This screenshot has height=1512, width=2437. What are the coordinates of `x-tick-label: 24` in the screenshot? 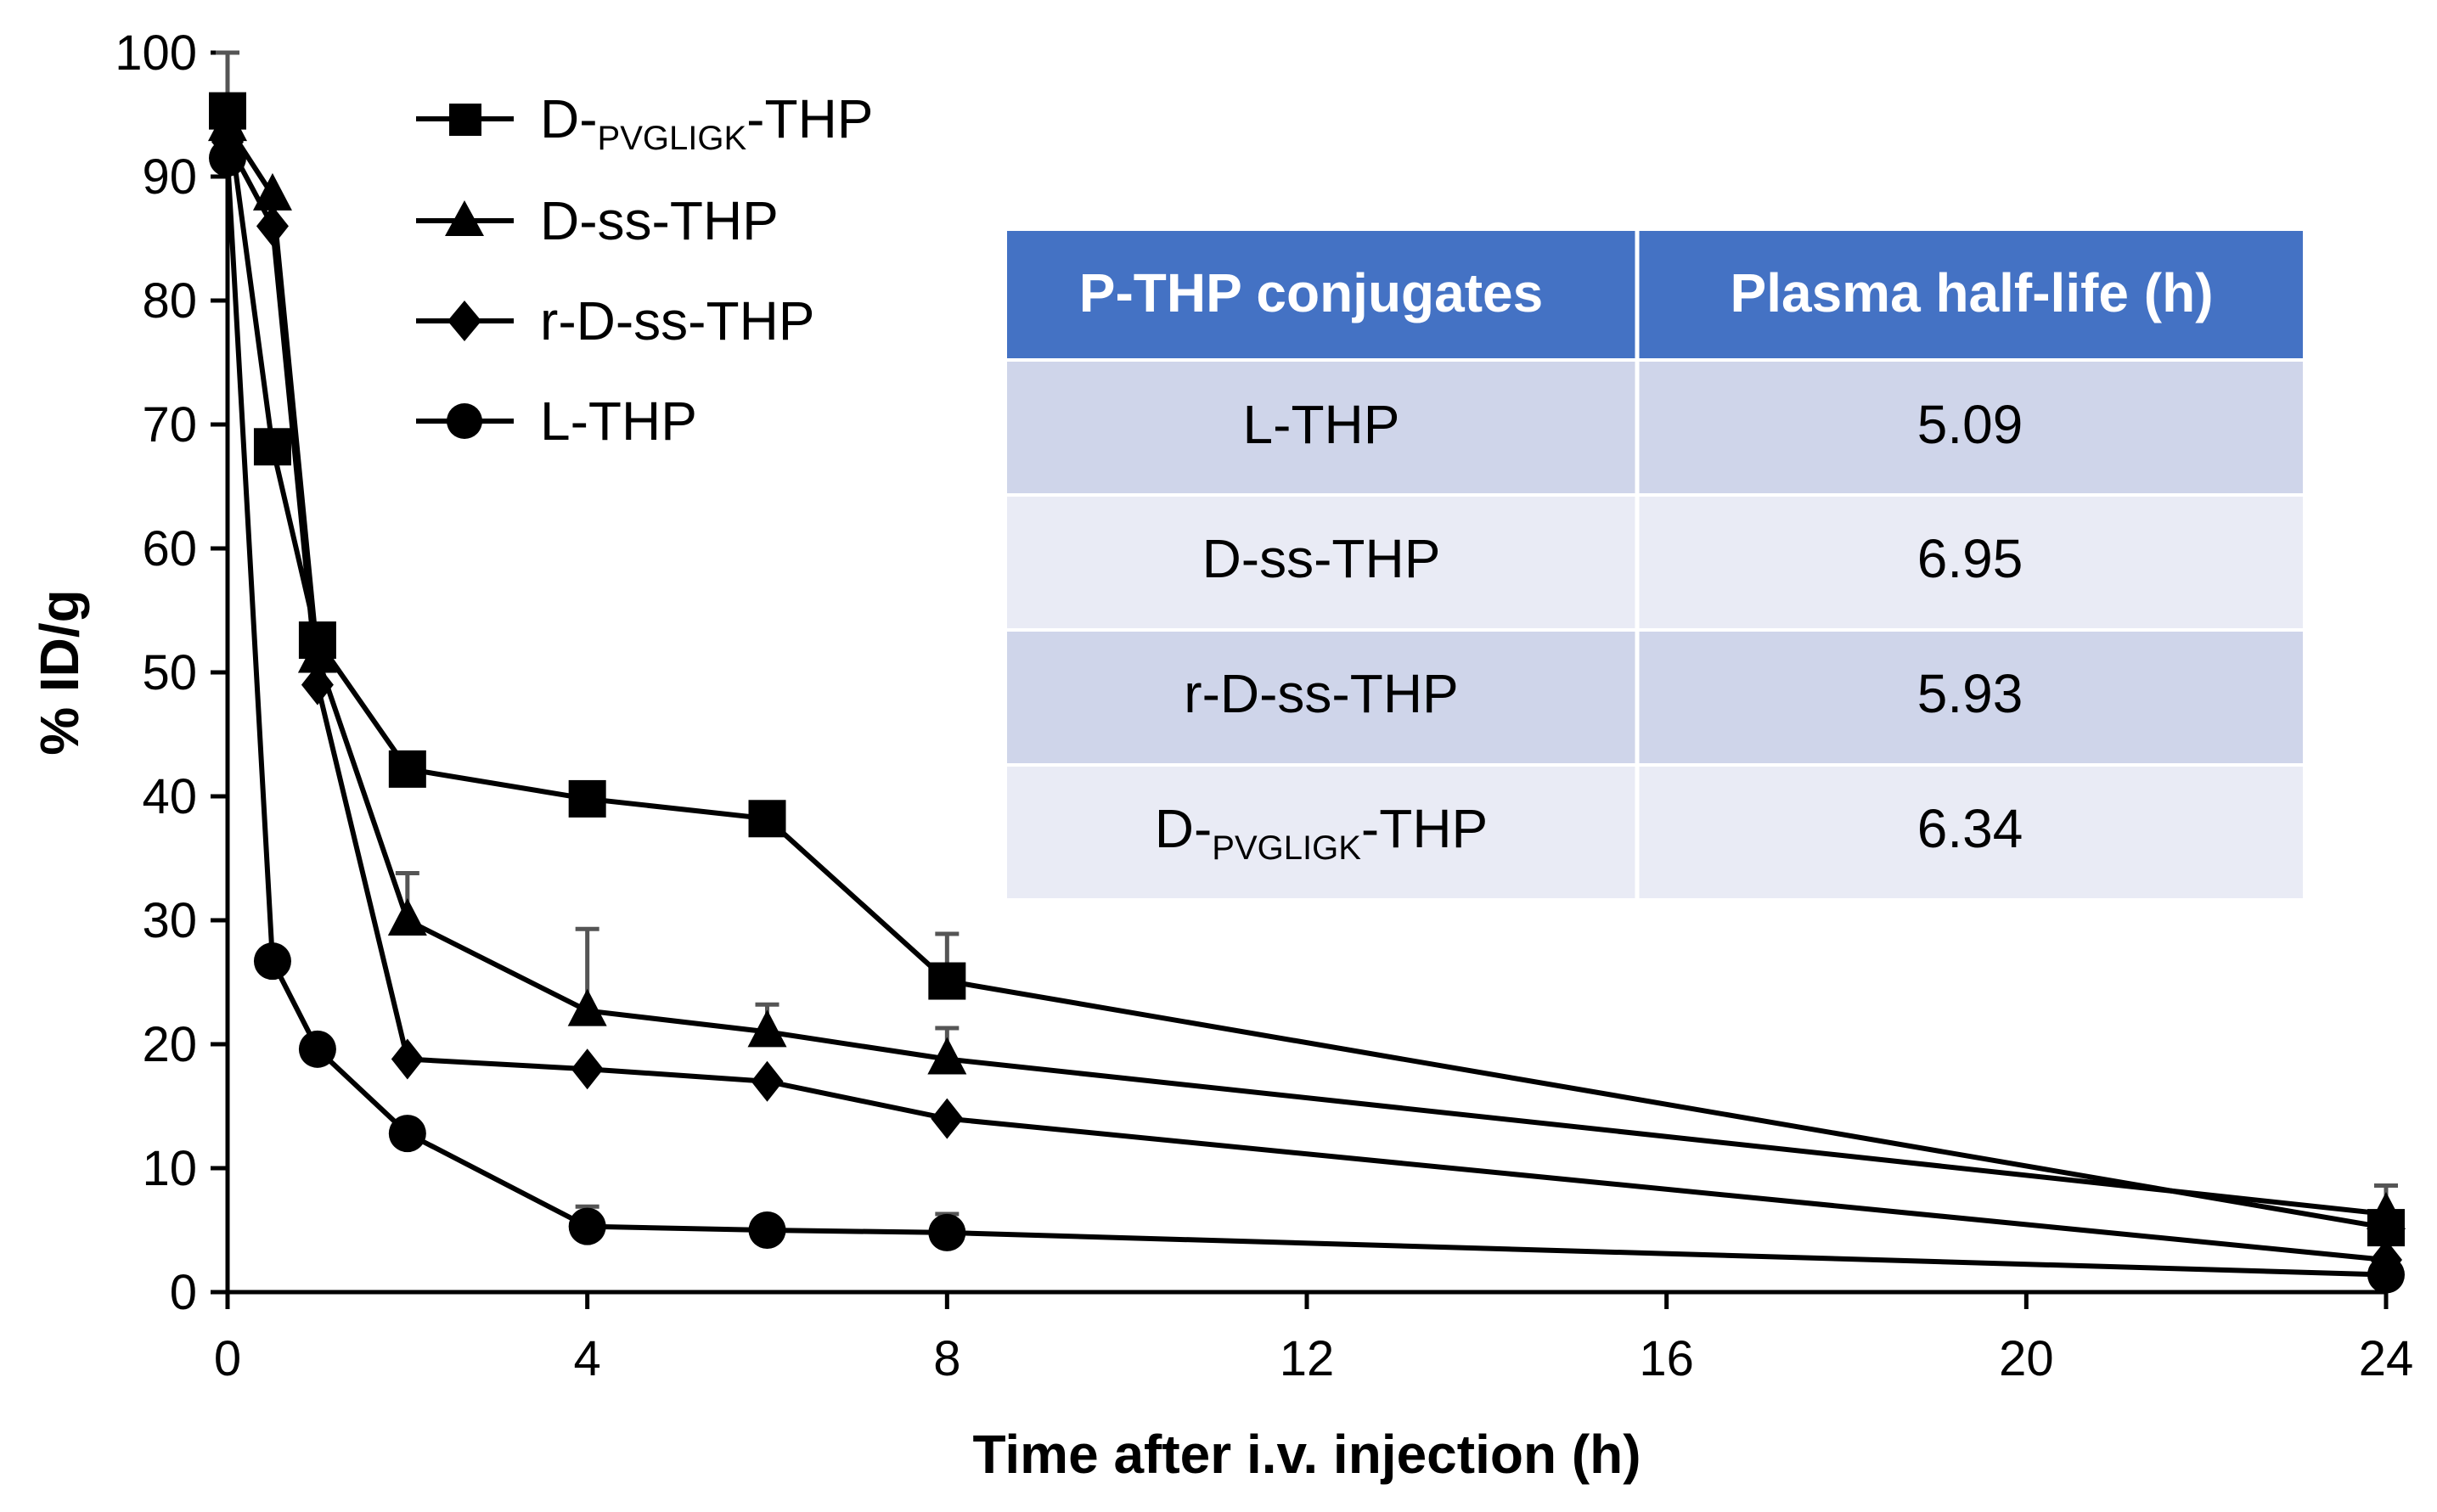 It's located at (2386, 1358).